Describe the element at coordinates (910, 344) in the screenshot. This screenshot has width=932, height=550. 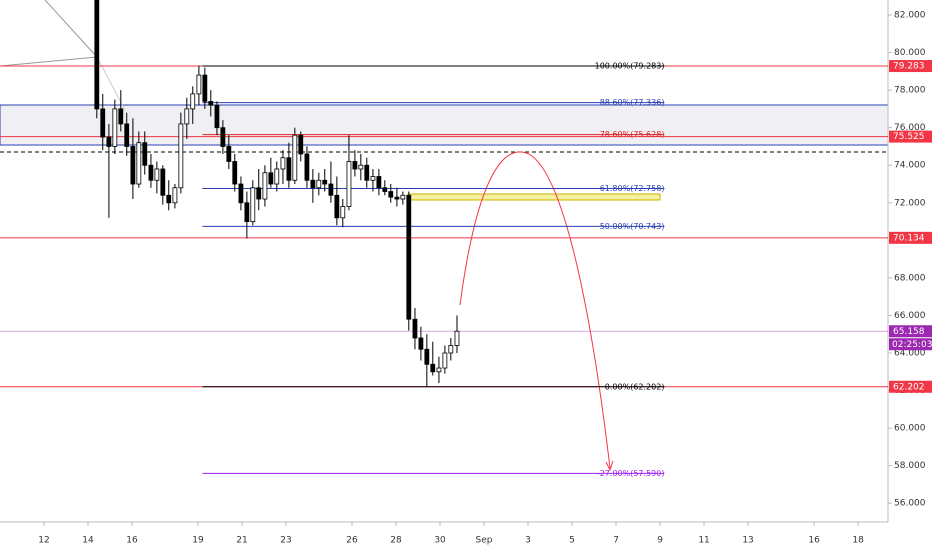
I see `countdown-badge` at that location.